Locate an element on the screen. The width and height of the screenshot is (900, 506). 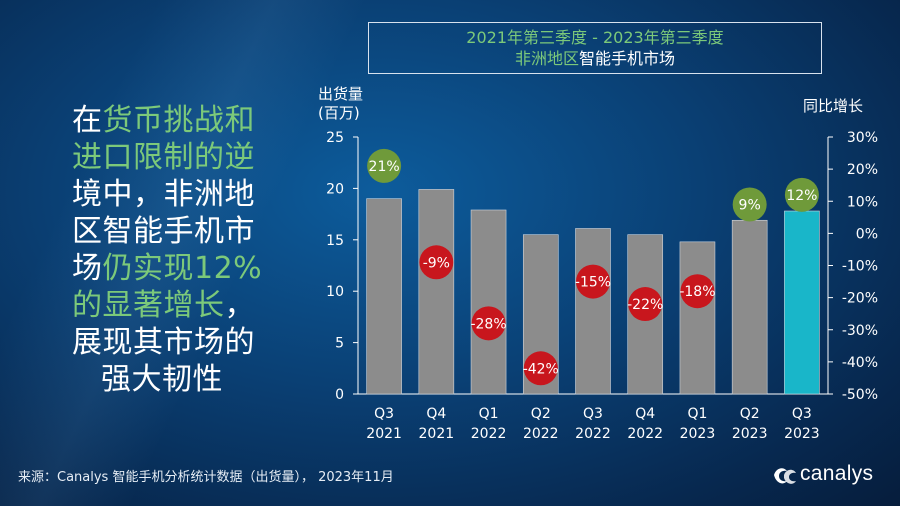
left-tick-label: 0 is located at coordinates (339, 395).